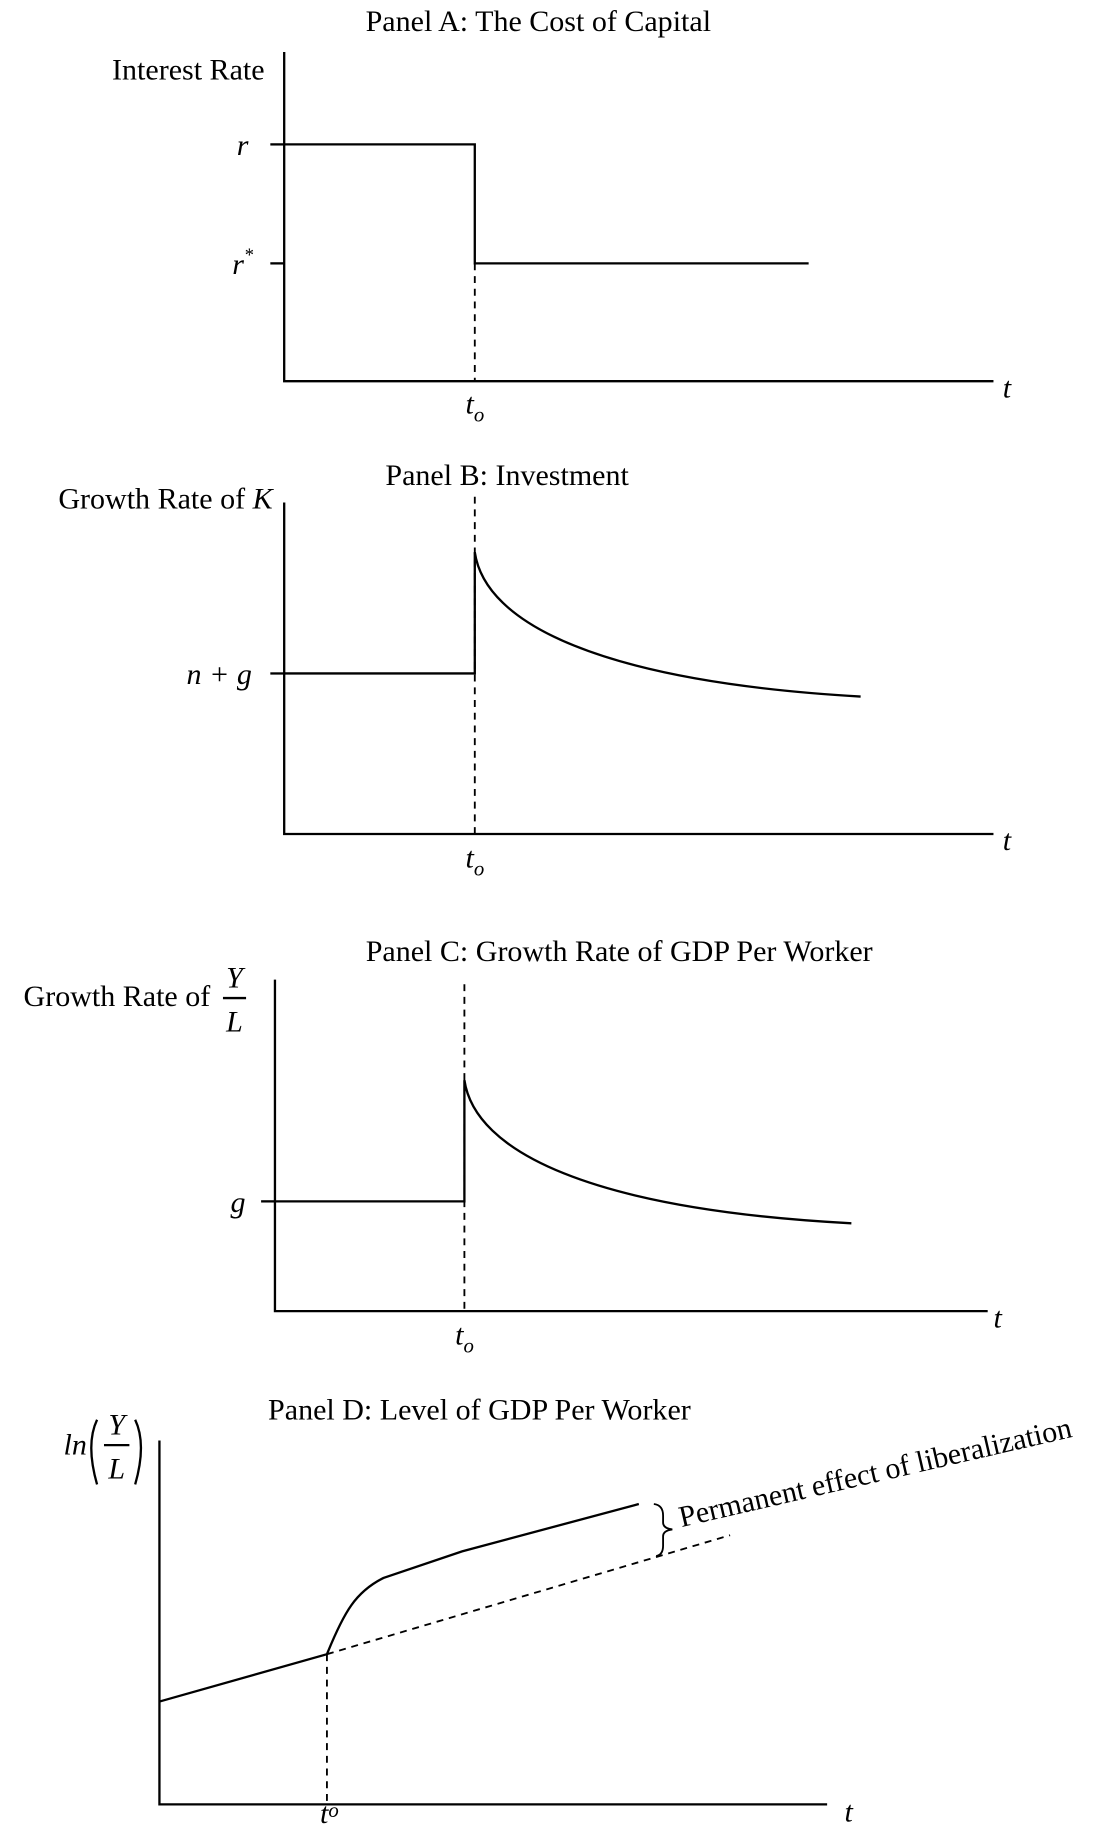  I want to click on y-tick-label: r*, so click(243, 263).